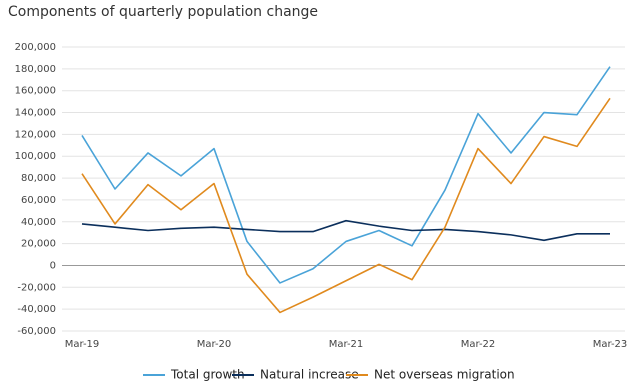  Describe the element at coordinates (82, 344) in the screenshot. I see `x-tick-label: Mar-19` at that location.